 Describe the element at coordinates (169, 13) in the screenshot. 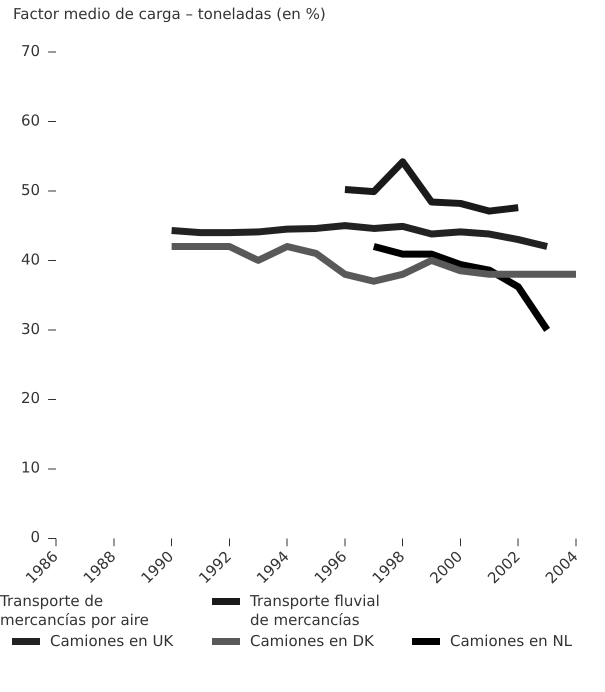

I see `chart-title: Factor medio de carga – toneladas (en %)` at that location.